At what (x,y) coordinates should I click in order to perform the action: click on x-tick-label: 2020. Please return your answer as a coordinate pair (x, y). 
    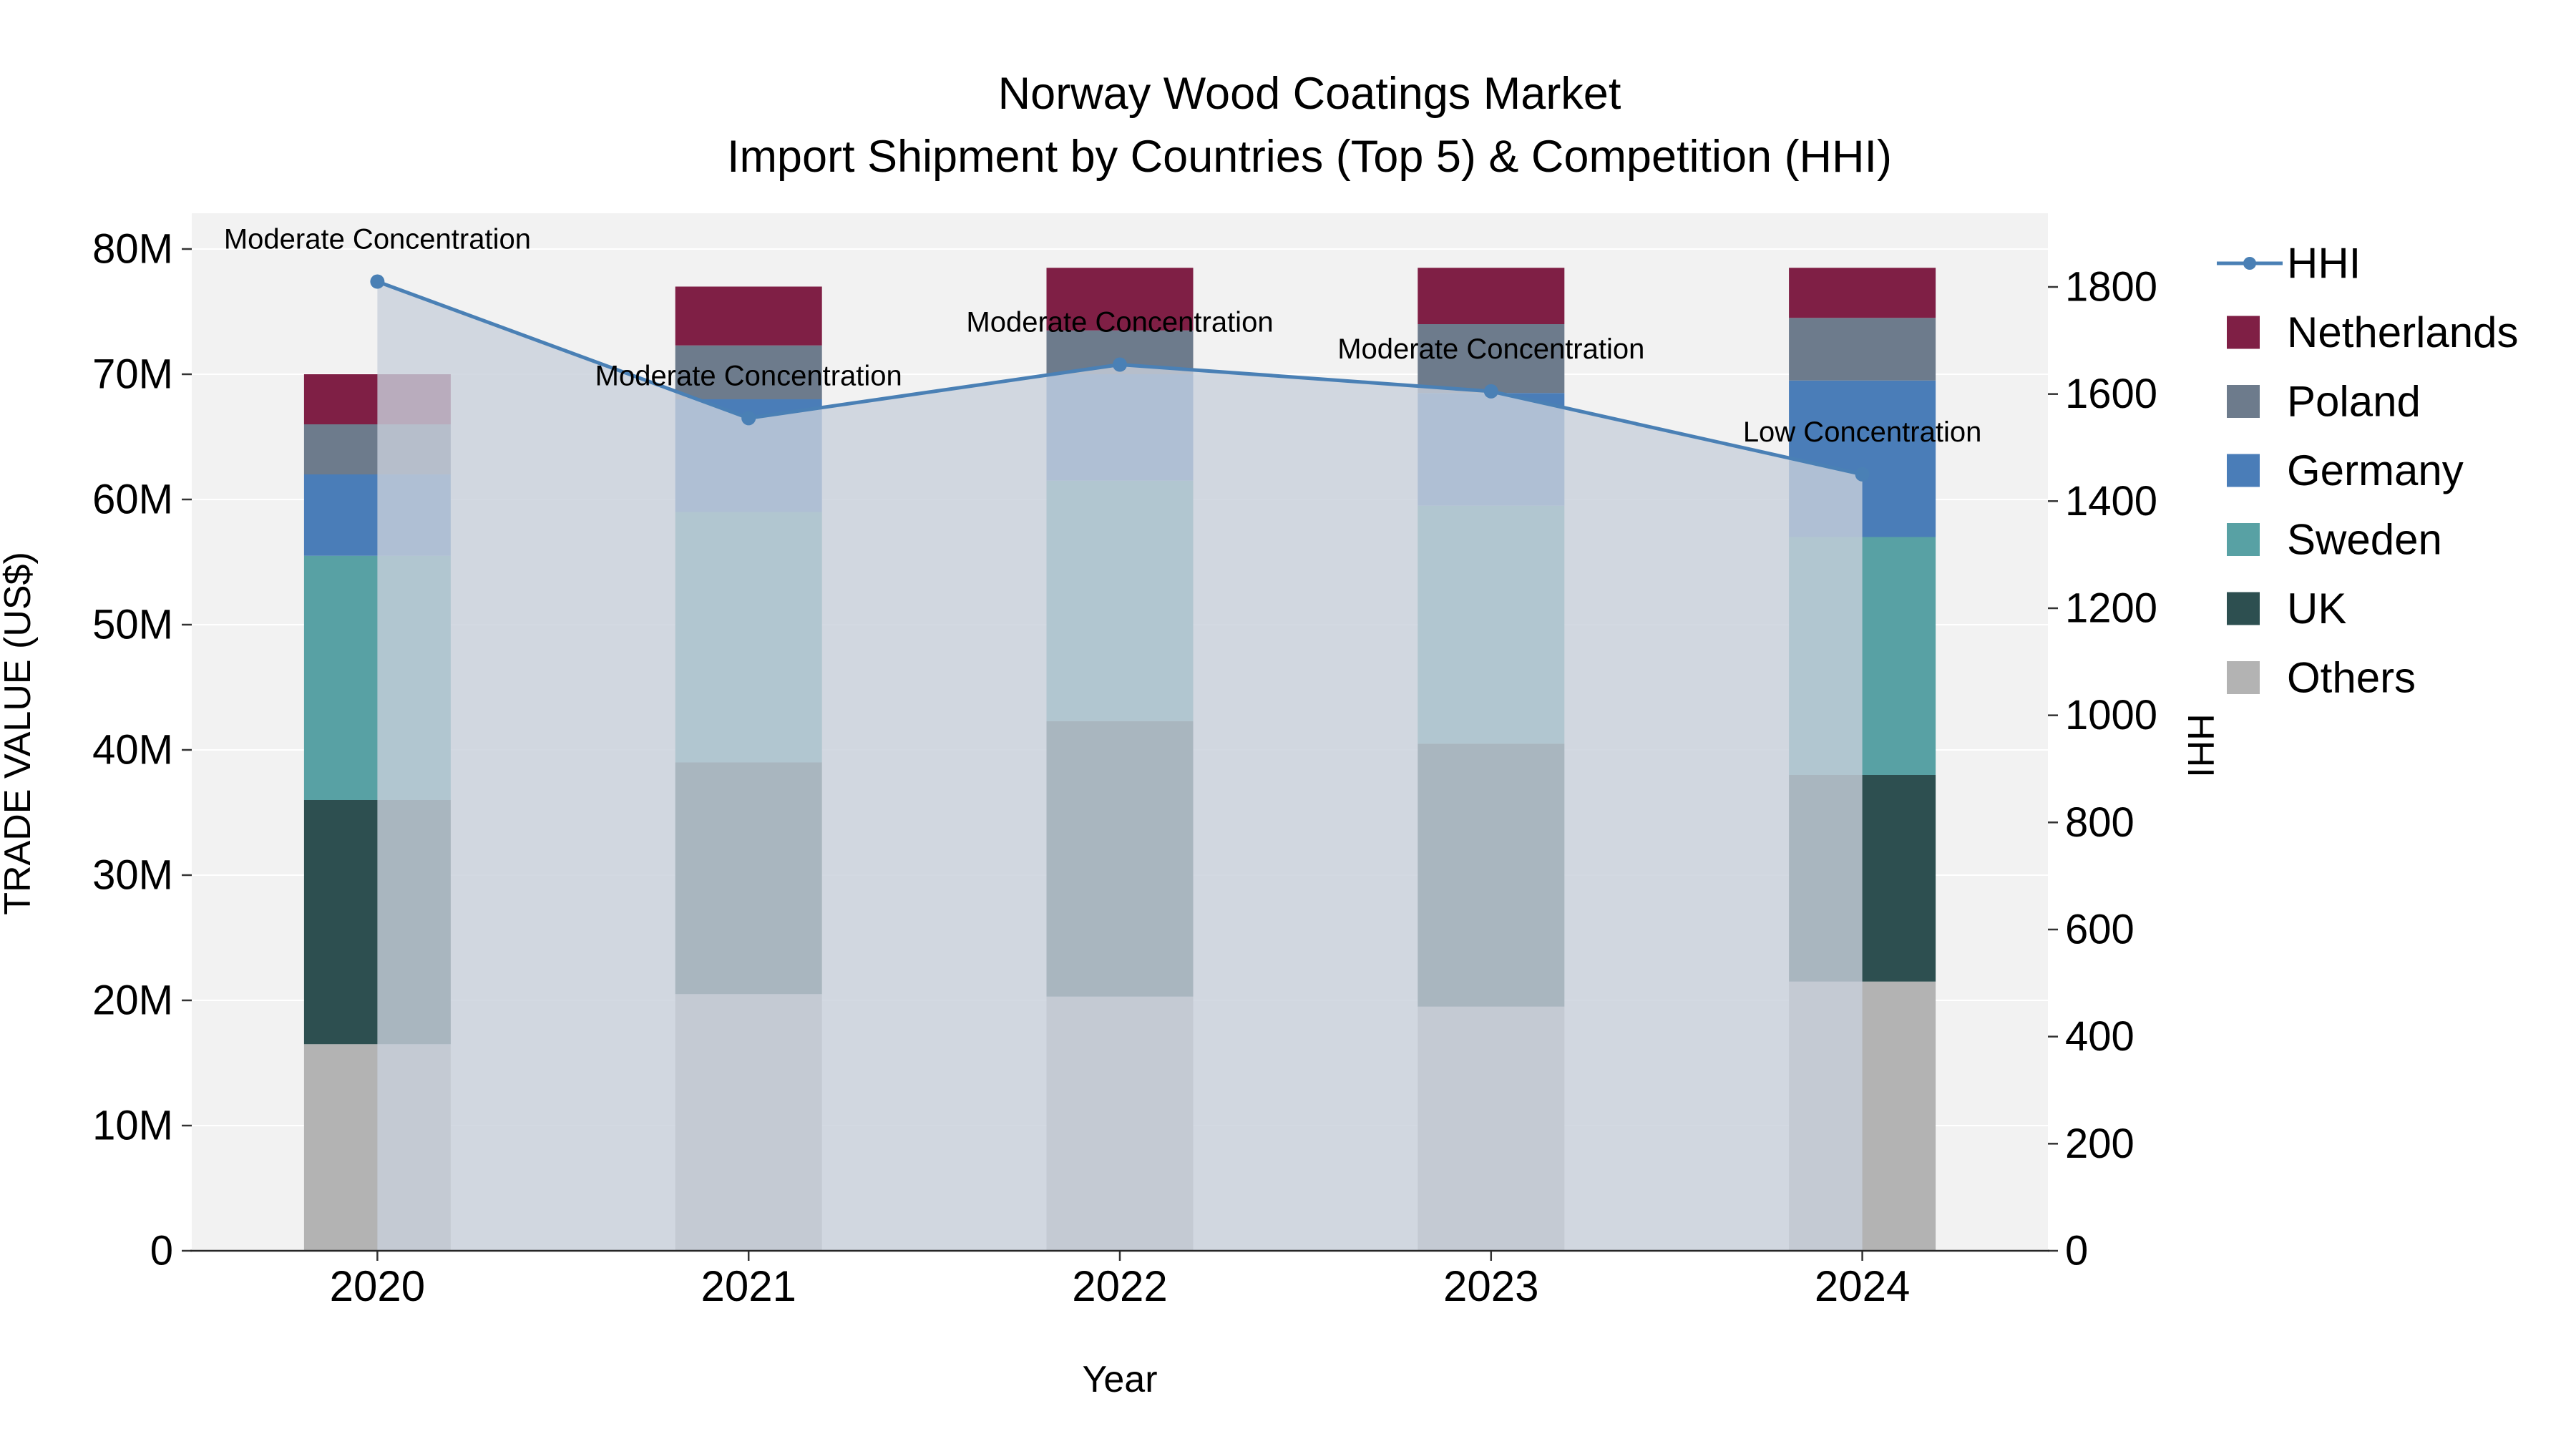
    Looking at the image, I should click on (377, 1286).